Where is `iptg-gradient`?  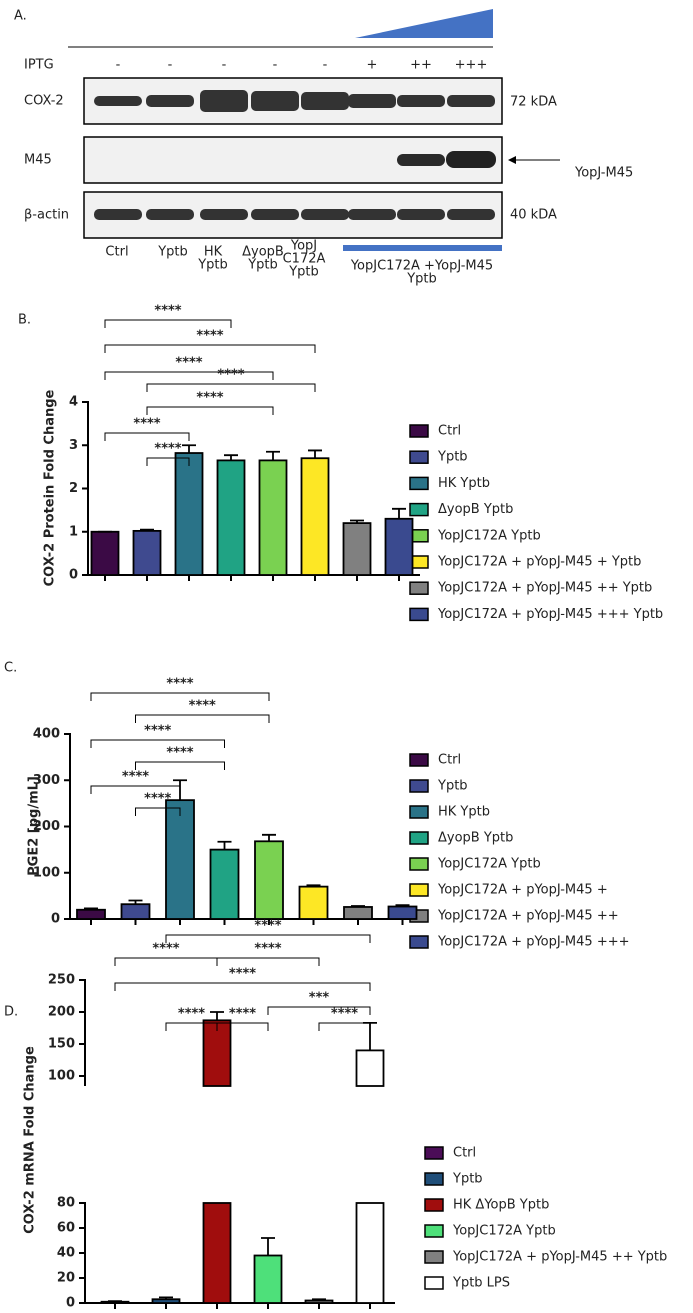
iptg-gradient is located at coordinates (424, 23).